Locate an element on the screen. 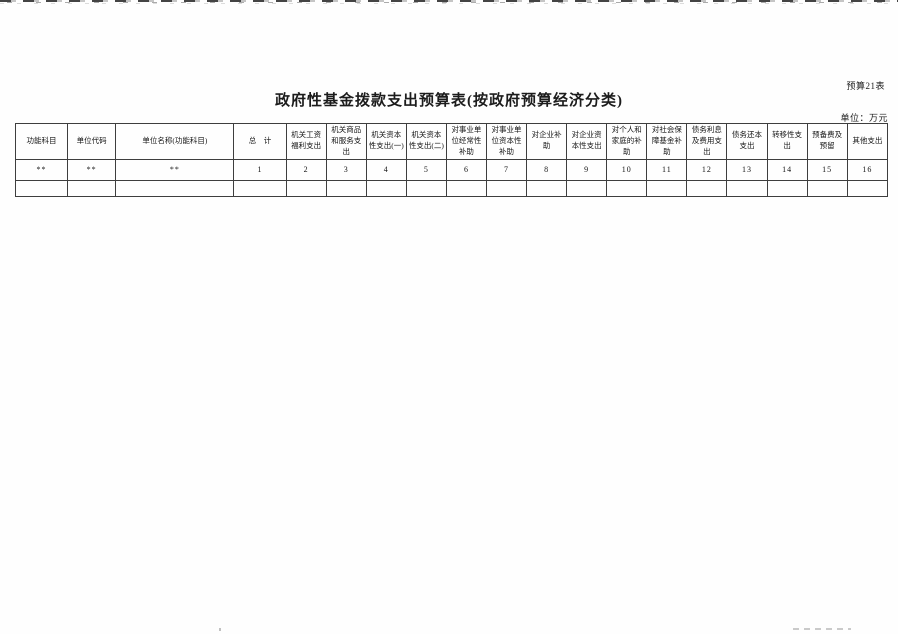  header-cell: 对企业补助 is located at coordinates (547, 141).